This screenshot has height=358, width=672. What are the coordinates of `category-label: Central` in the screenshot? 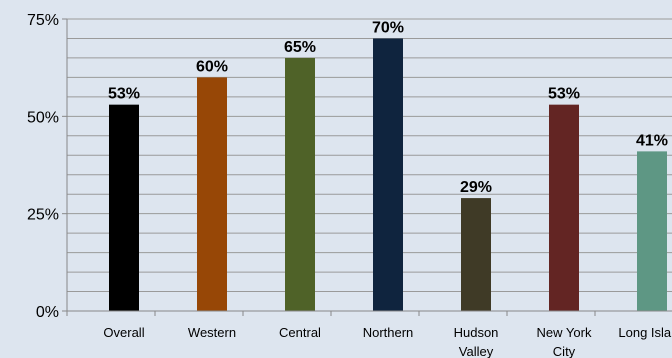 It's located at (300, 332).